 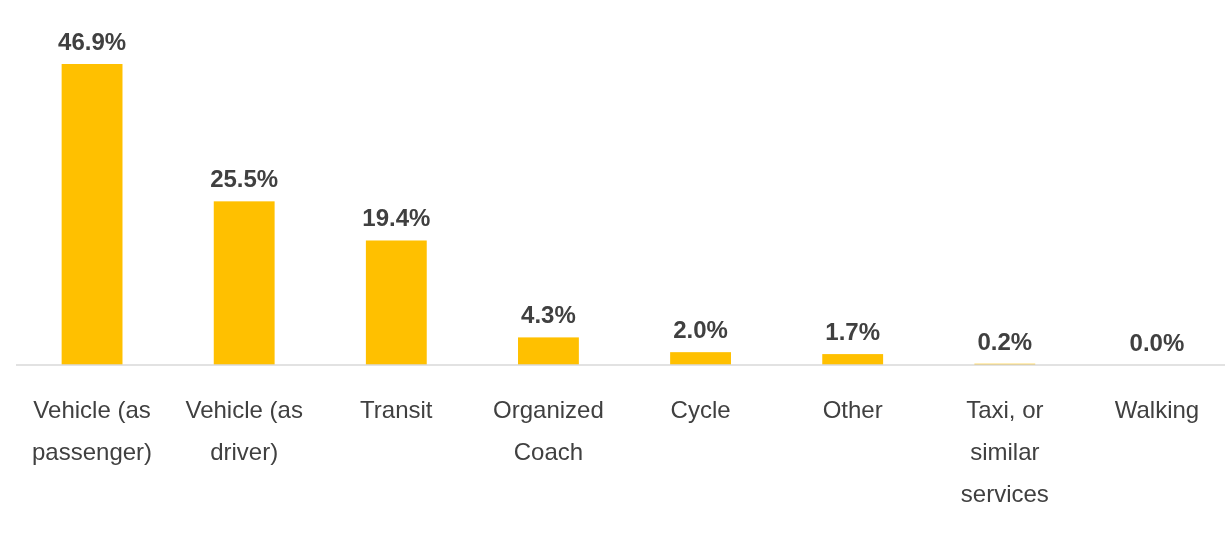 What do you see at coordinates (92, 430) in the screenshot?
I see `x-tick-label: Vehicle (as passenger)` at bounding box center [92, 430].